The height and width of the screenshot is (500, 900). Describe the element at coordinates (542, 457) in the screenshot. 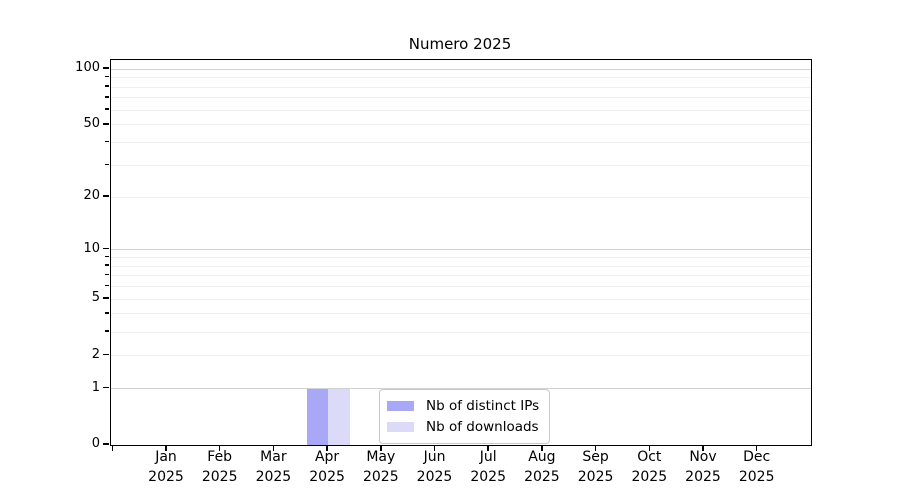

I see `month-text: Aug` at that location.